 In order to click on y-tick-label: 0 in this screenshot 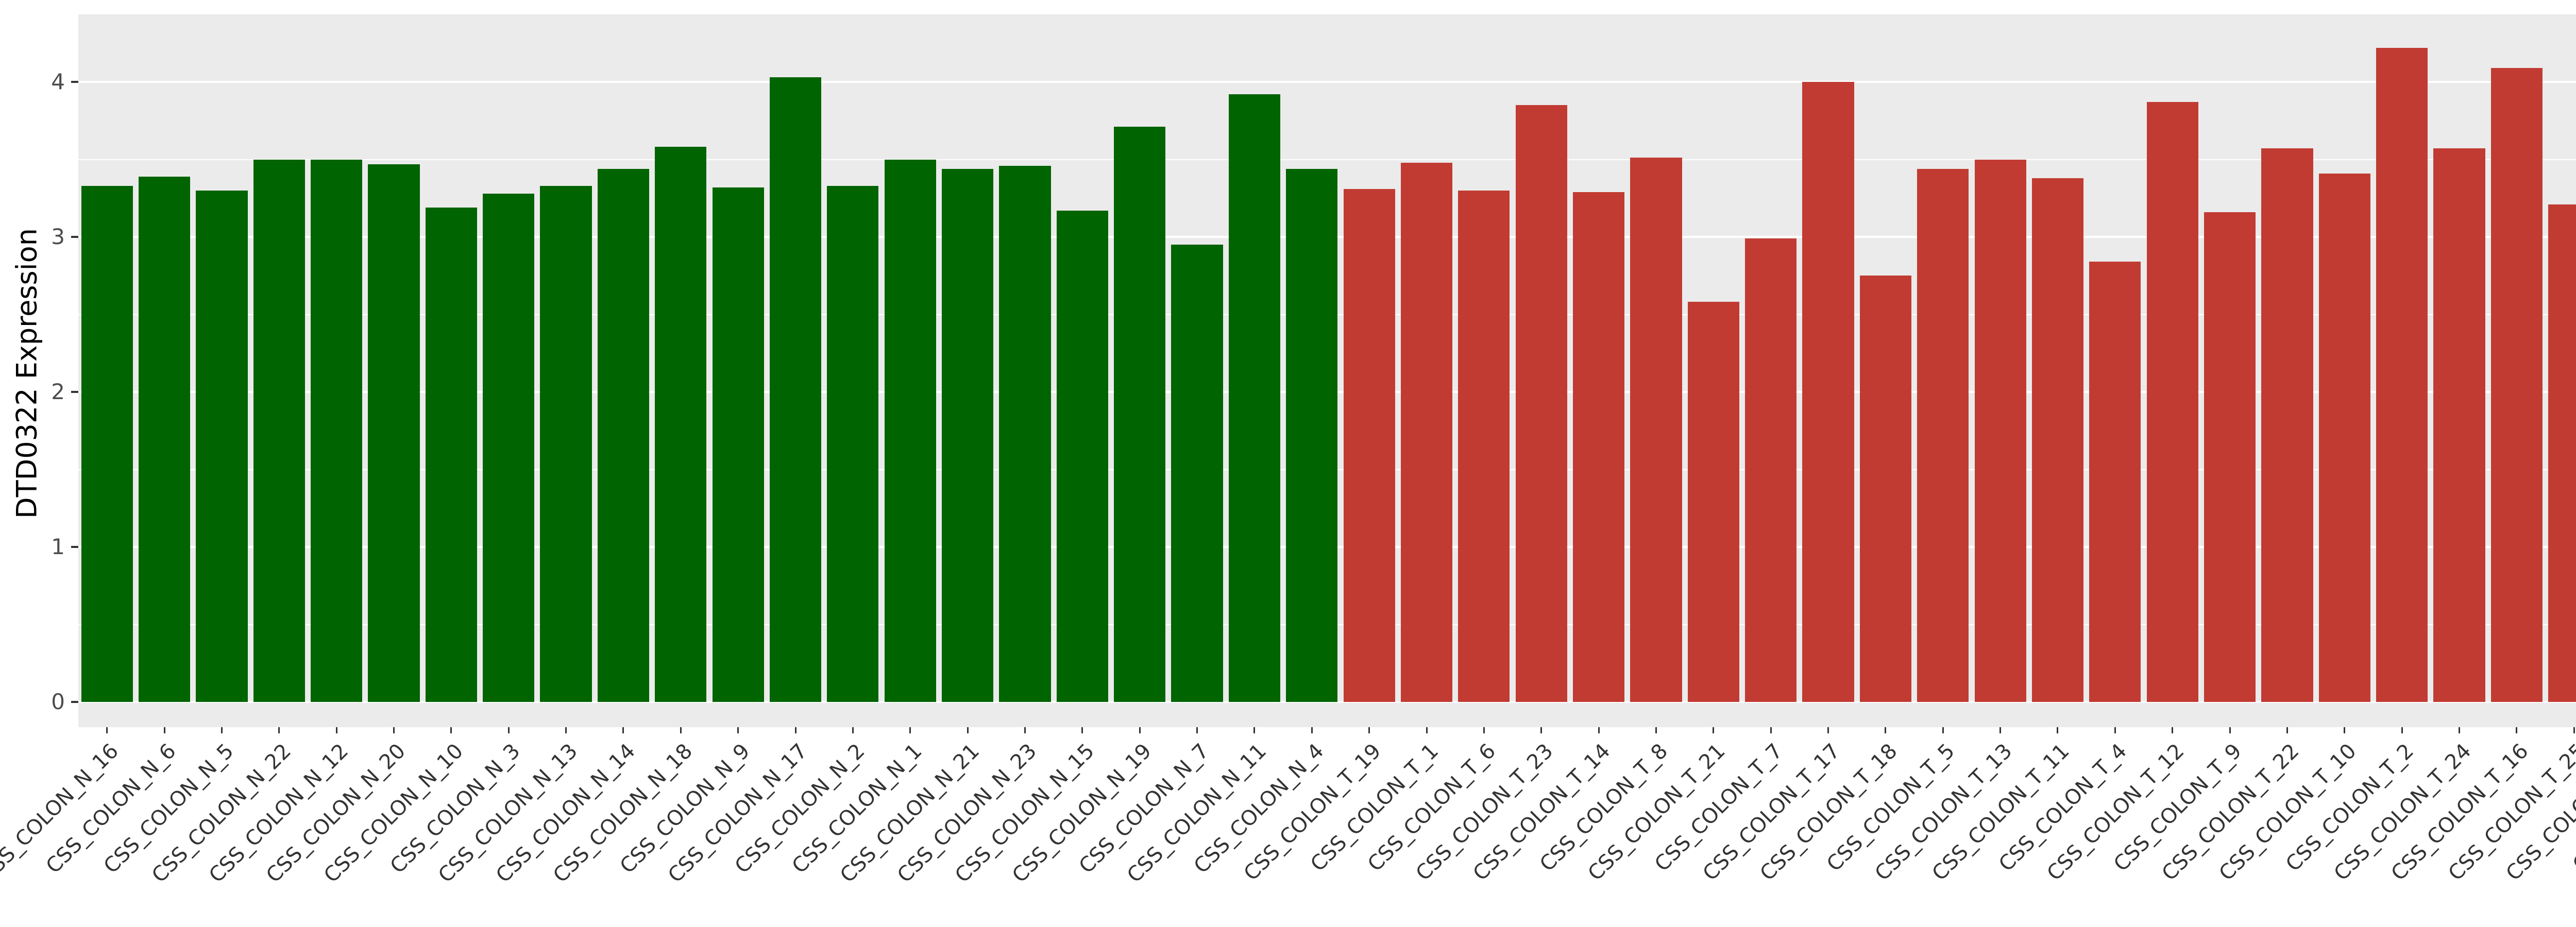, I will do `click(58, 702)`.